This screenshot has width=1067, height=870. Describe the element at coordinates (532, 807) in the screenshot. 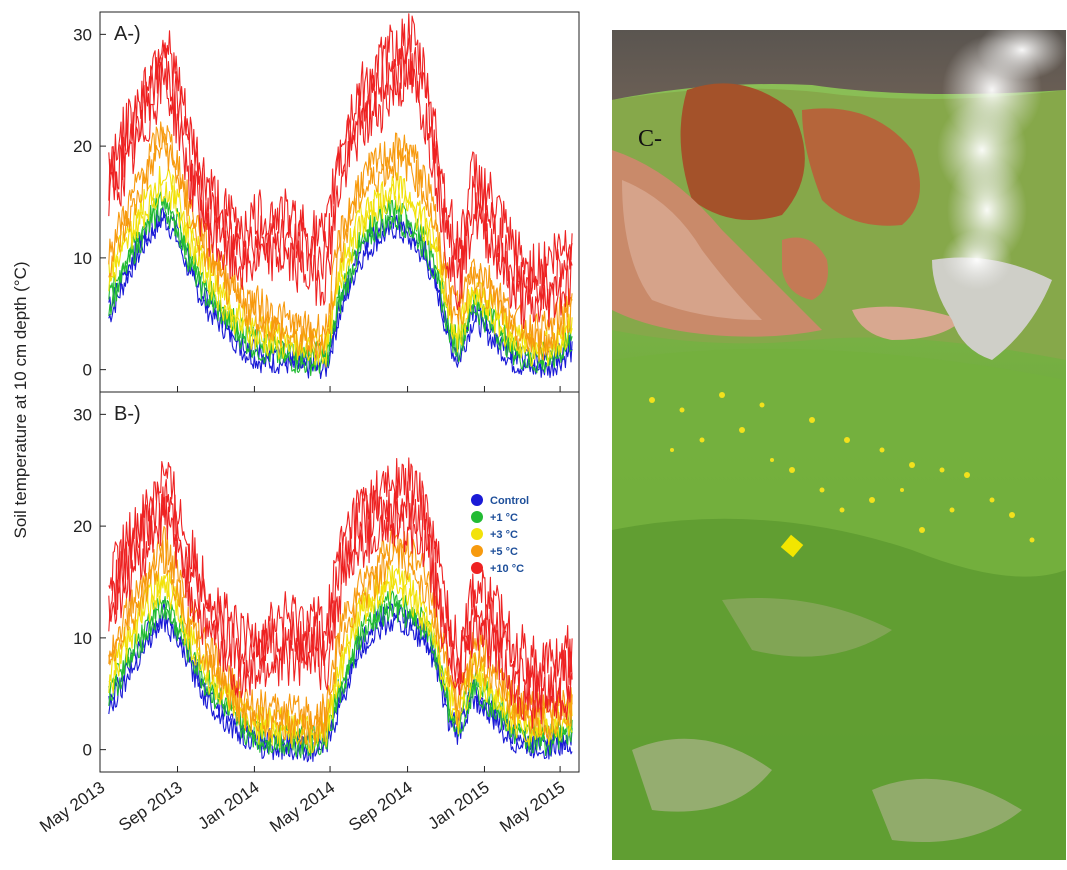

I see `x-tick-label: May 2015` at that location.